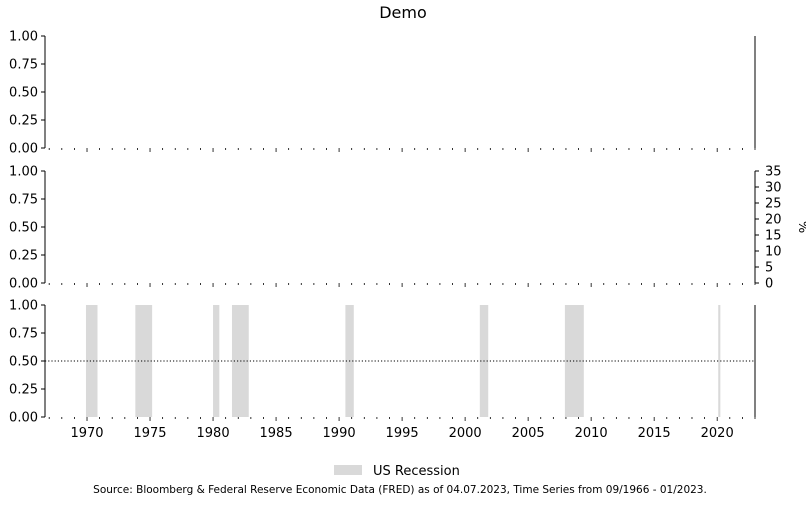 This screenshot has height=505, width=806. I want to click on right-y-tick-label: 15, so click(773, 236).